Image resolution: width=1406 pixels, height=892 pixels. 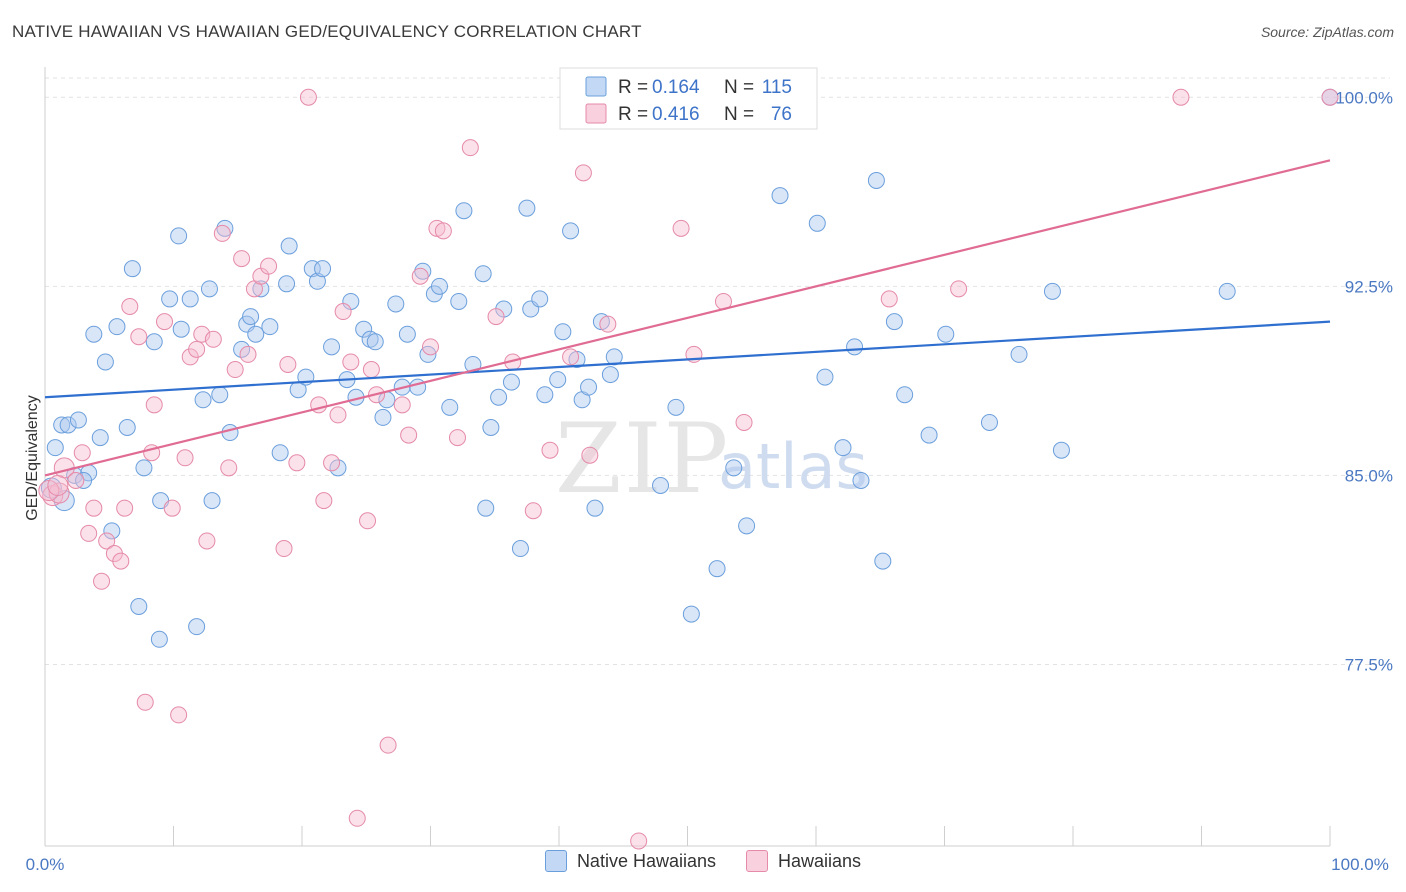 I want to click on legend-swatch-native-hawaiians, so click(x=555, y=861).